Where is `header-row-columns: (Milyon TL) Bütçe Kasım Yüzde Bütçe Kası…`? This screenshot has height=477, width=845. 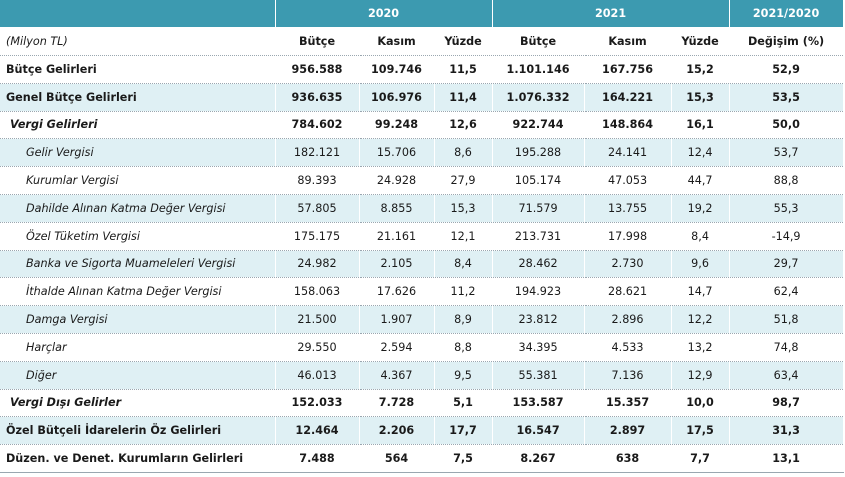
header-row-columns: (Milyon TL) Bütçe Kasım Yüzde Bütçe Kası… is located at coordinates (422, 41).